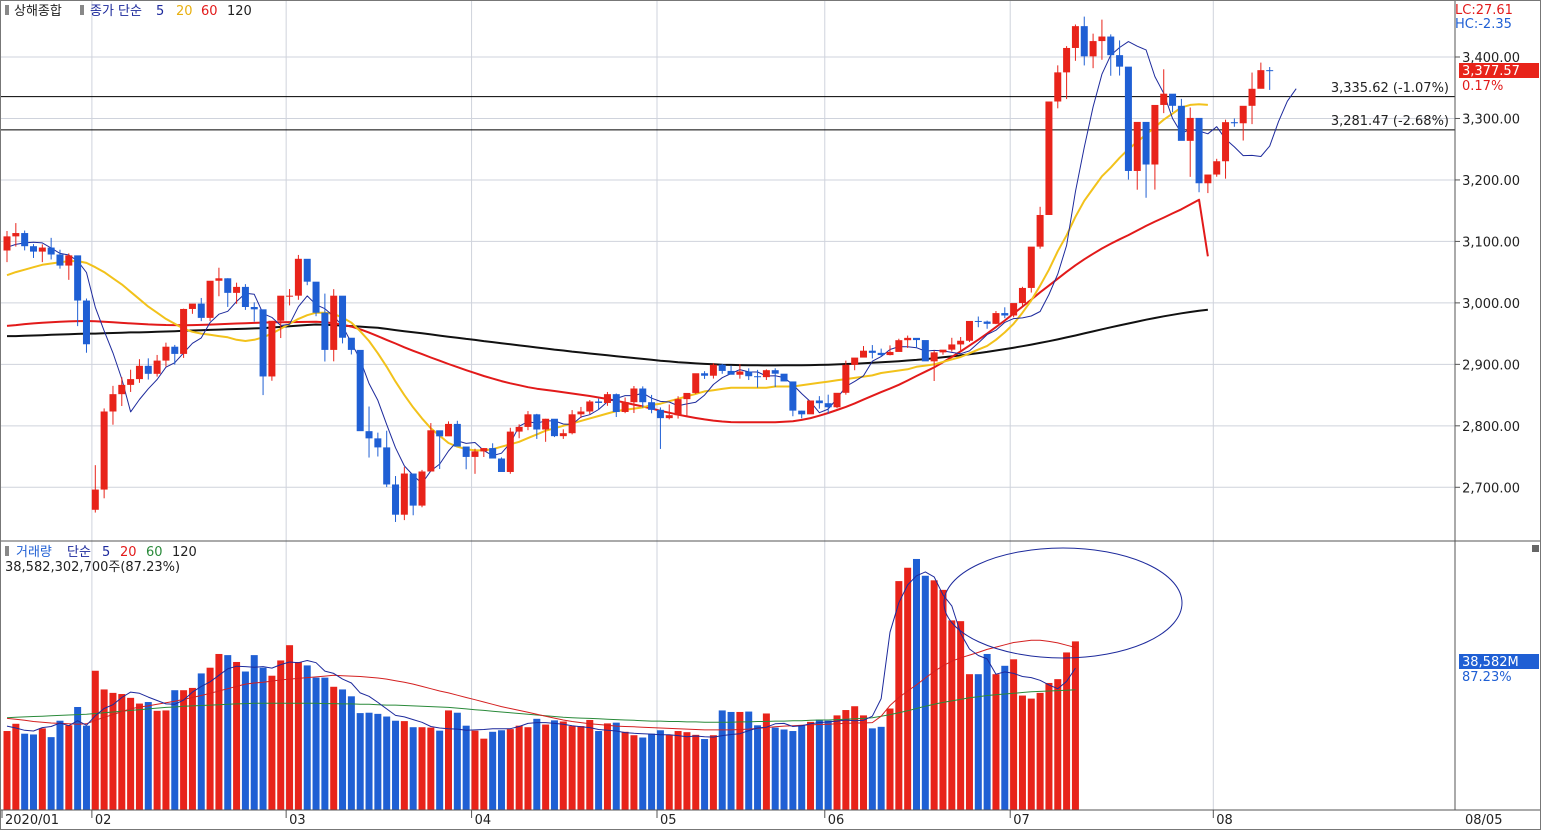 The image size is (1541, 830). Describe the element at coordinates (7, 10) in the screenshot. I see `legend-marker-icon` at that location.